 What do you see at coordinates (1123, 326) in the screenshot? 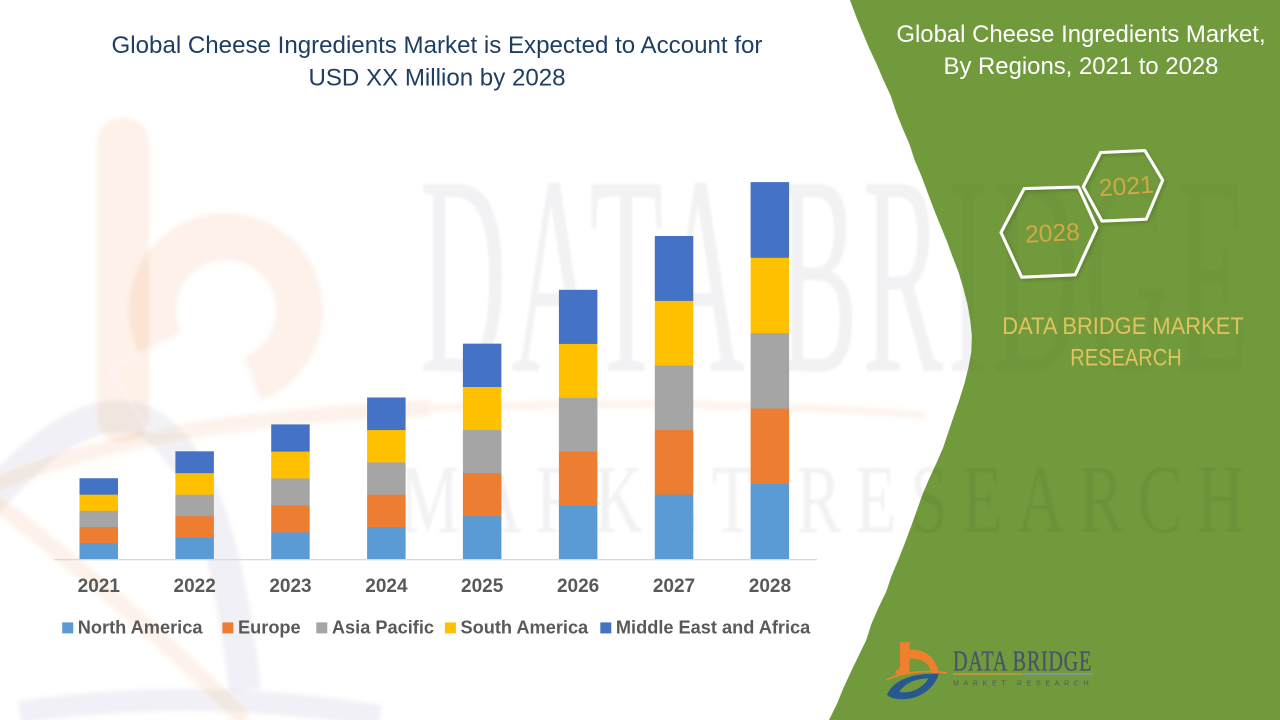
I see `svg-text: DATA BRIDGE MARKET` at bounding box center [1123, 326].